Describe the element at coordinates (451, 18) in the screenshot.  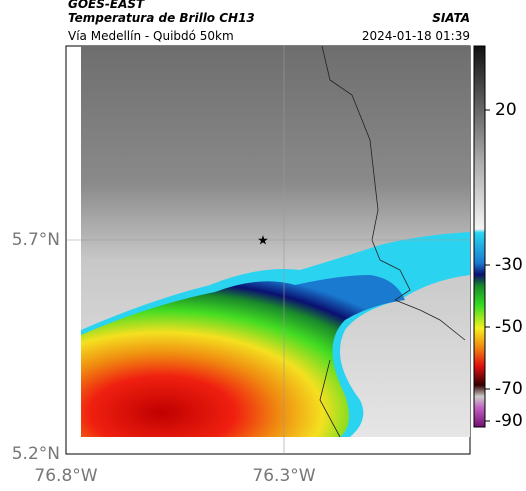
I see `source: SIATA` at that location.